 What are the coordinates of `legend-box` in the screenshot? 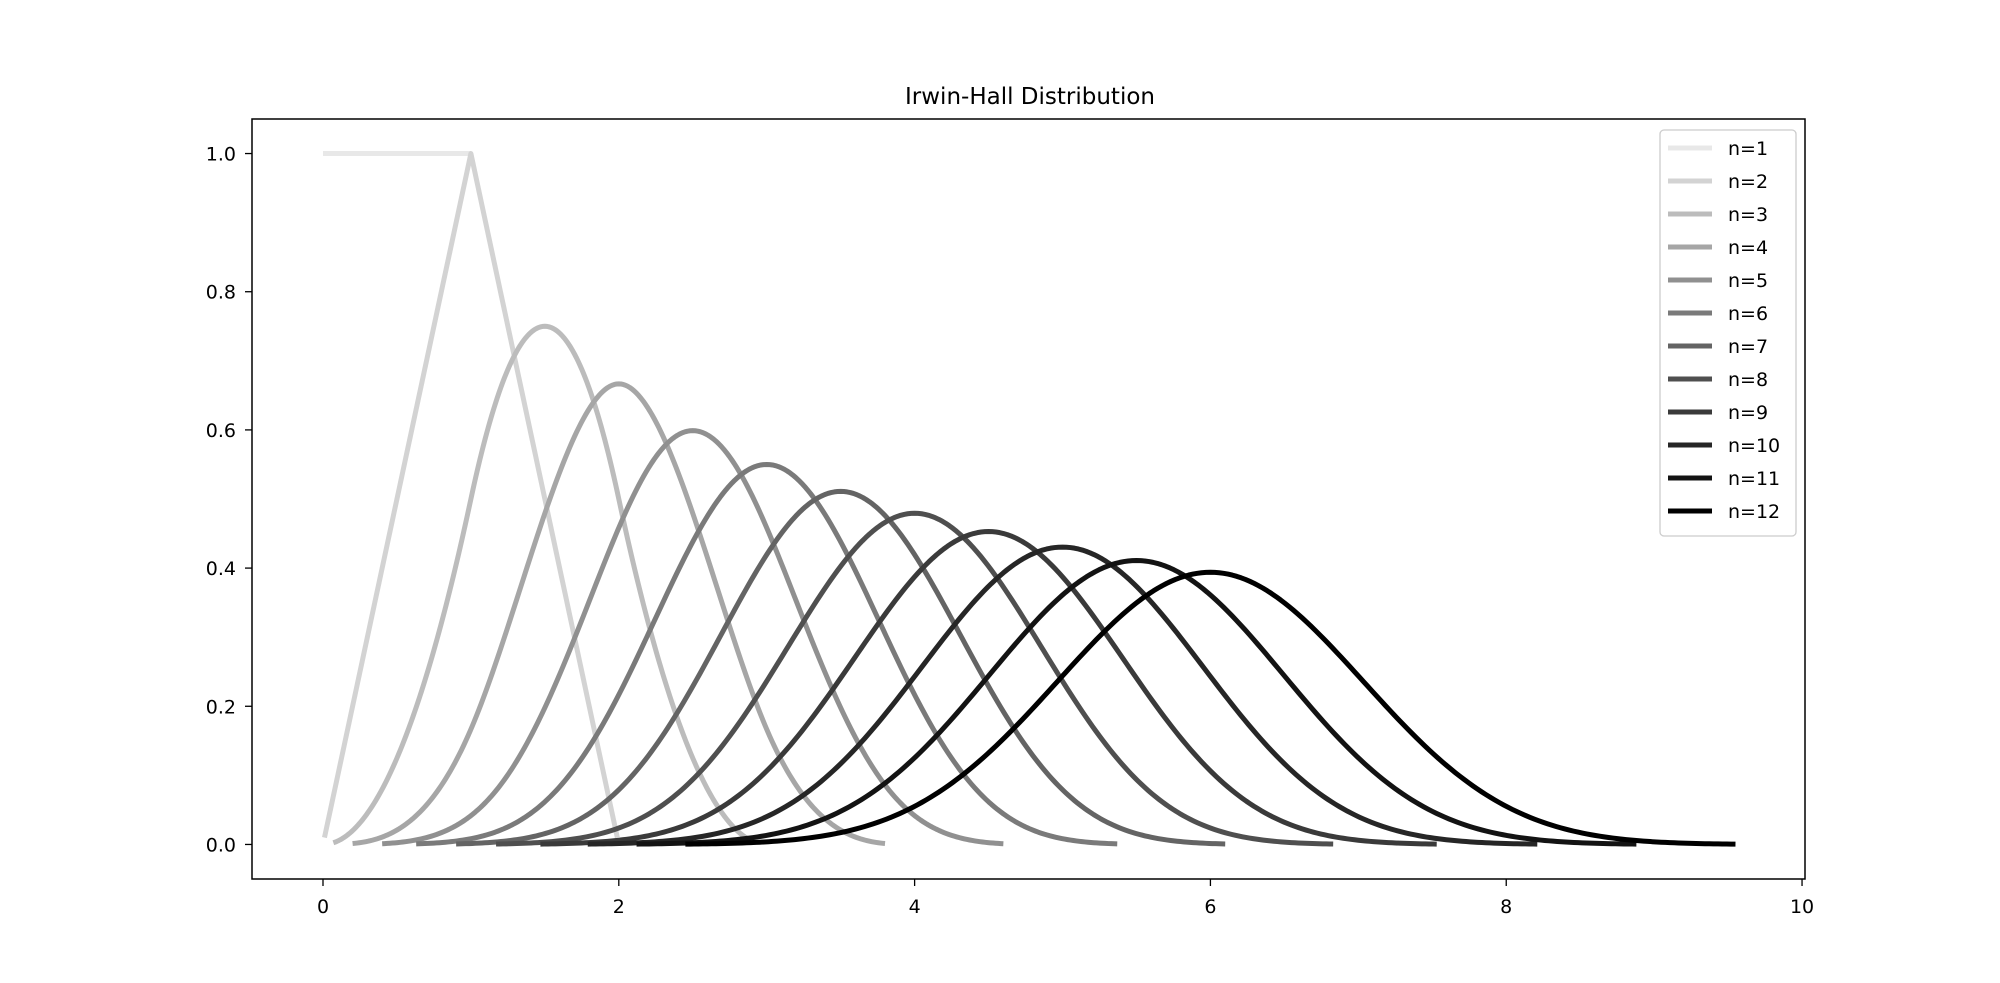 It's located at (1728, 333).